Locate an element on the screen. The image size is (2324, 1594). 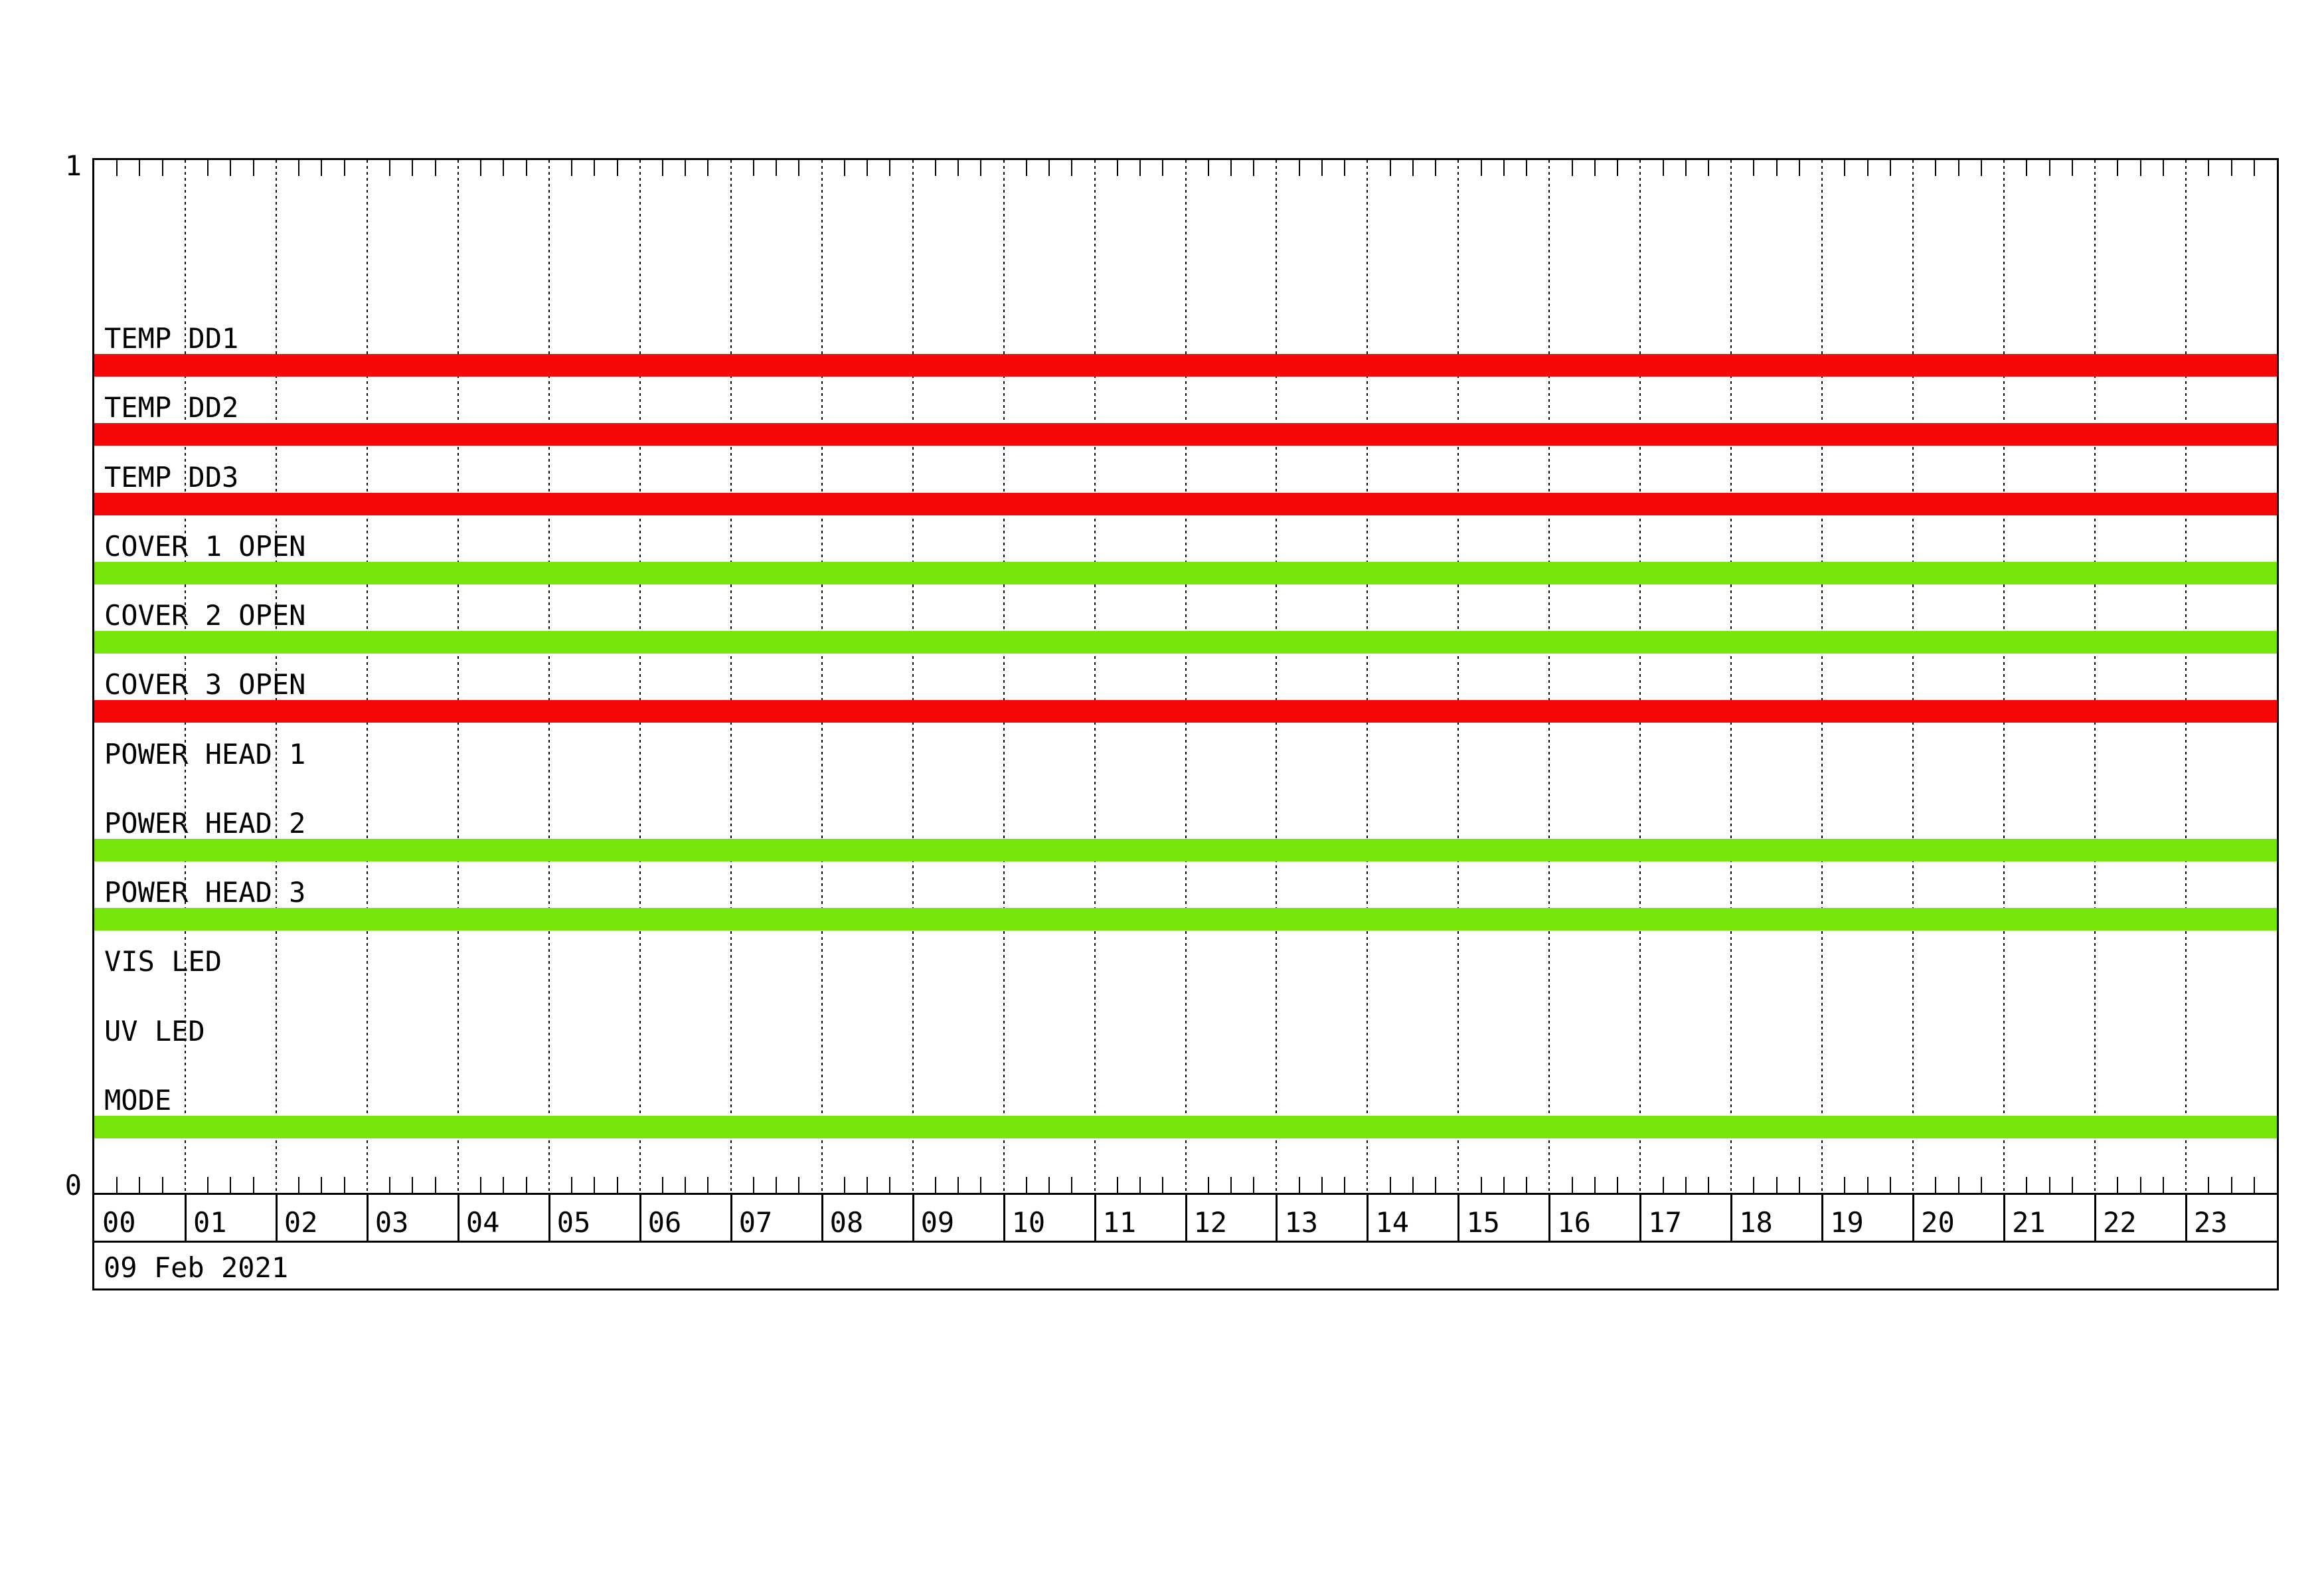
hour-label: 20 is located at coordinates (1938, 1222).